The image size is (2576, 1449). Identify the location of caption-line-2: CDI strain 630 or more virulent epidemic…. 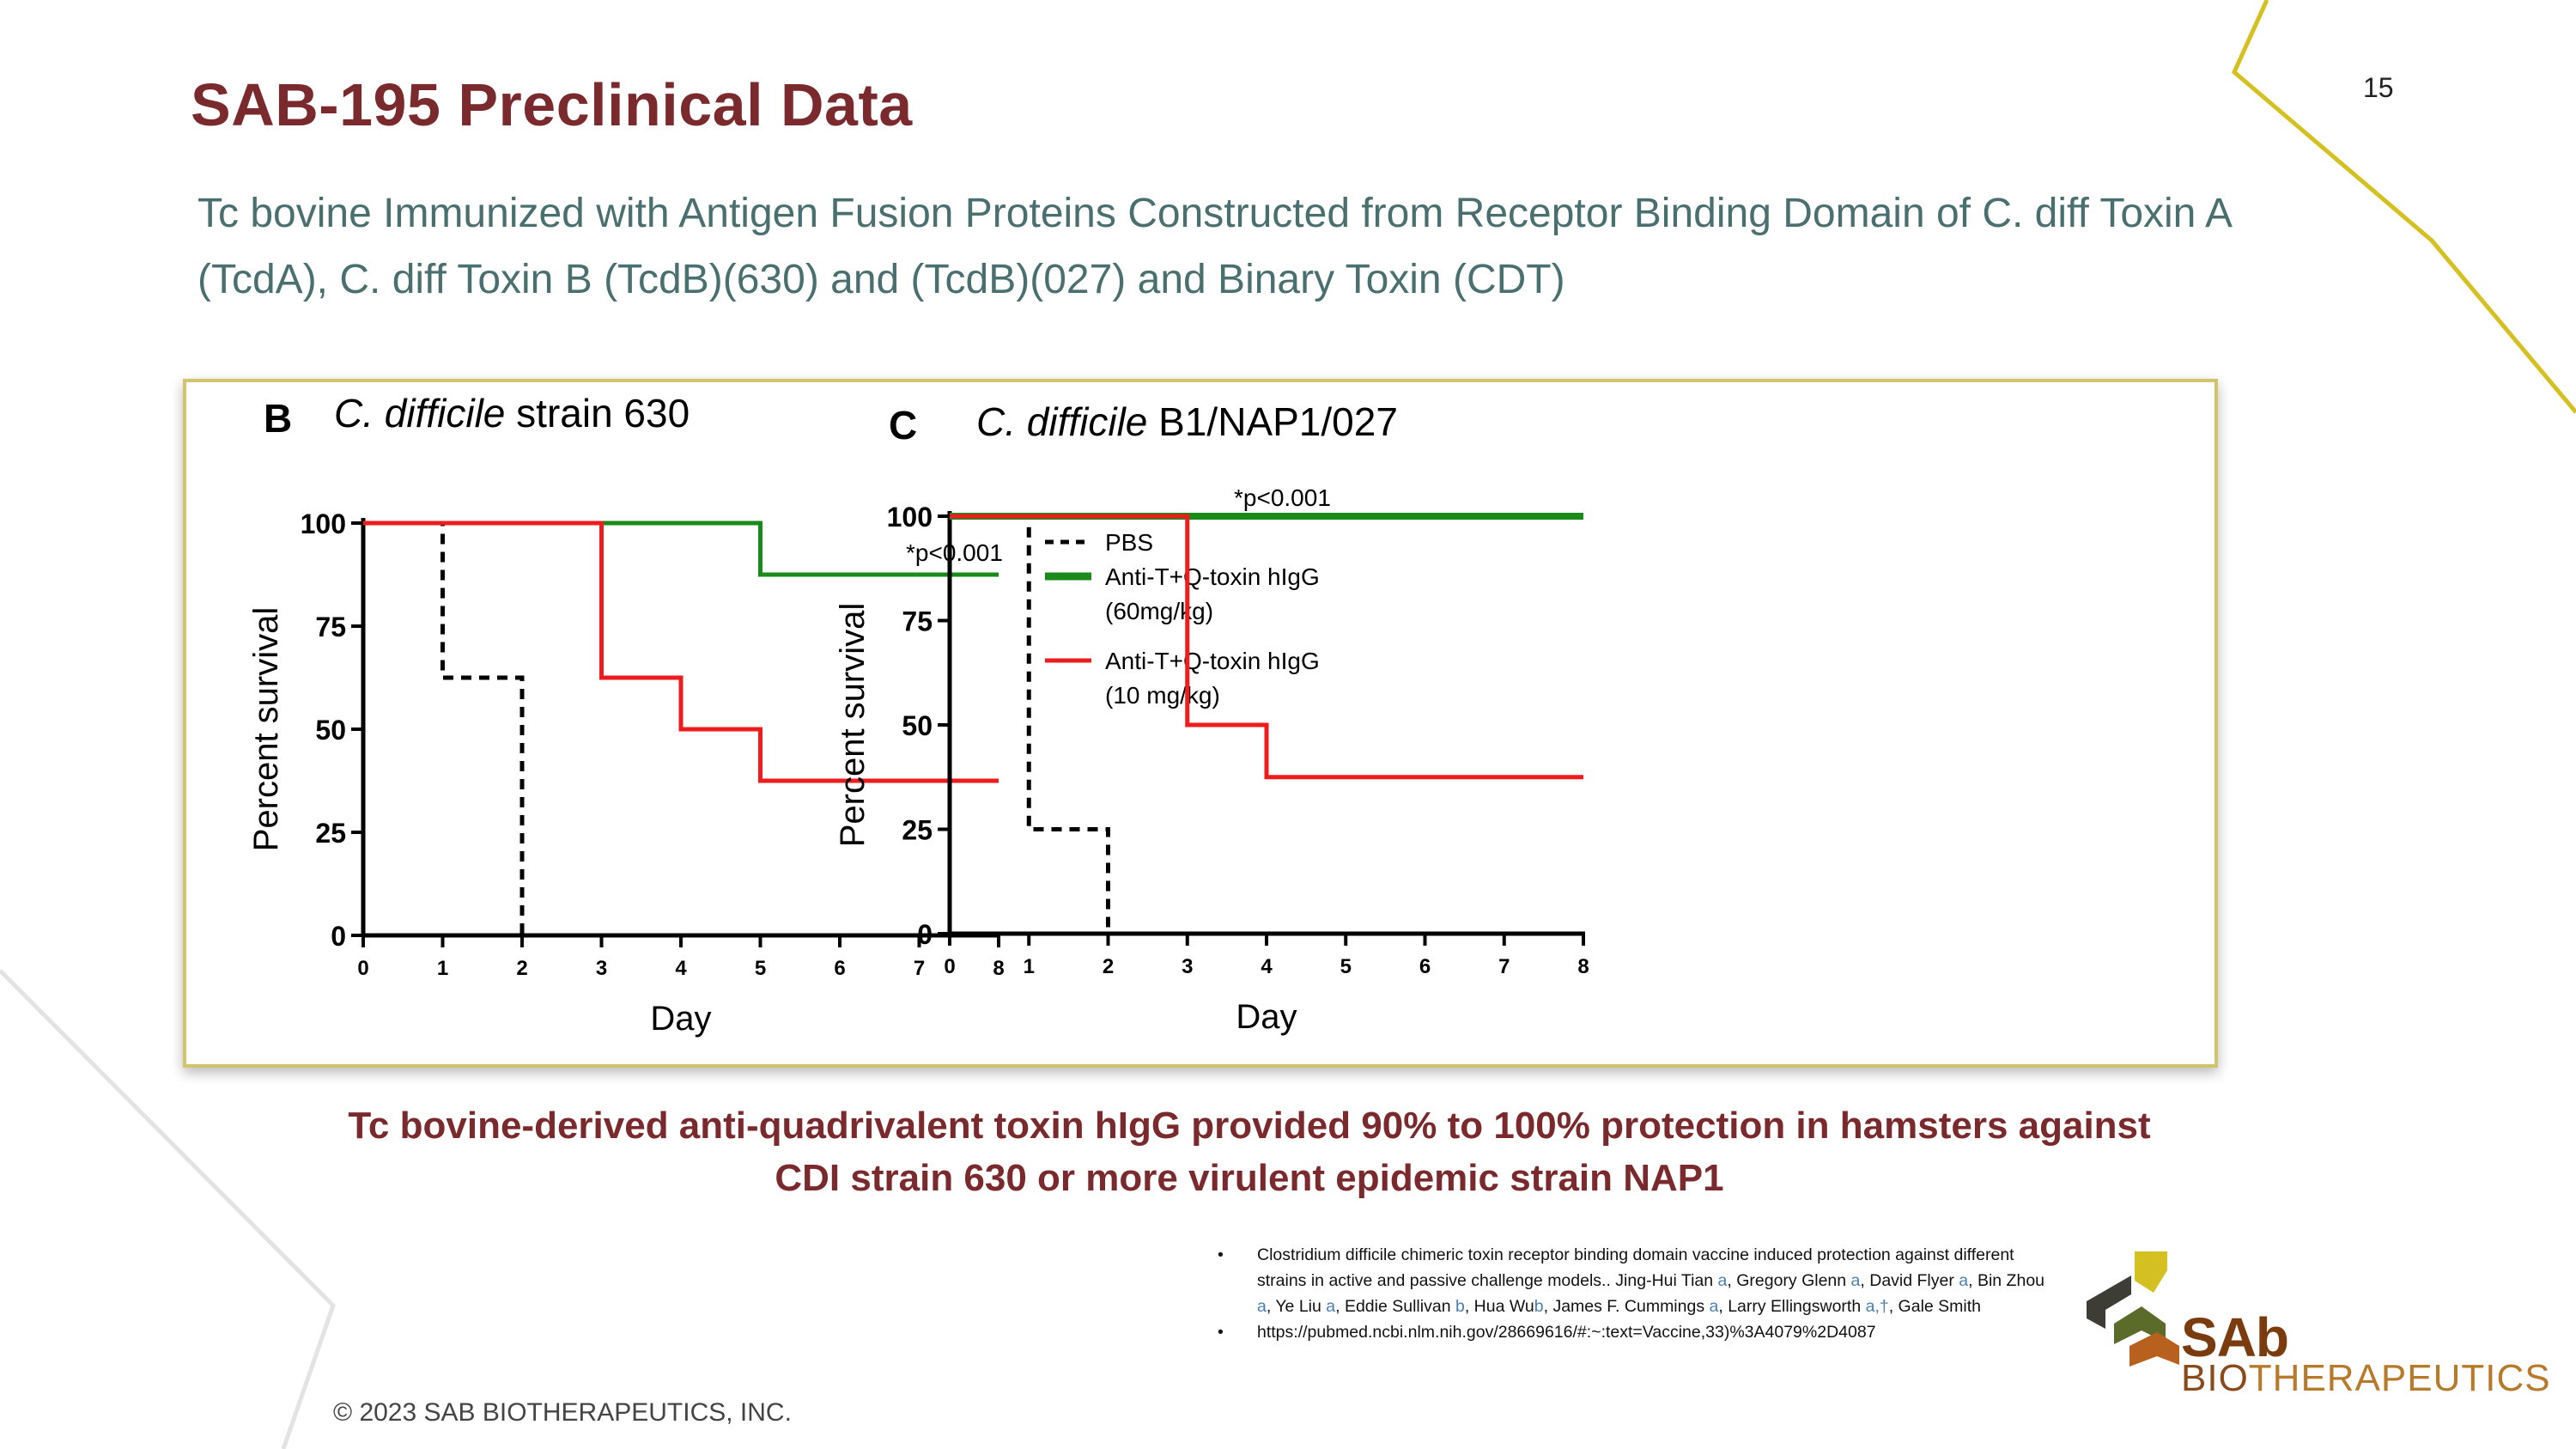
(1250, 1178).